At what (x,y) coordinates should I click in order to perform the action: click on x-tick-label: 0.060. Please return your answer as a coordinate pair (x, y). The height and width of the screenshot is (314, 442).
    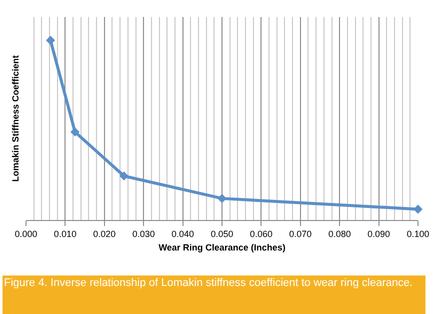
    Looking at the image, I should click on (261, 233).